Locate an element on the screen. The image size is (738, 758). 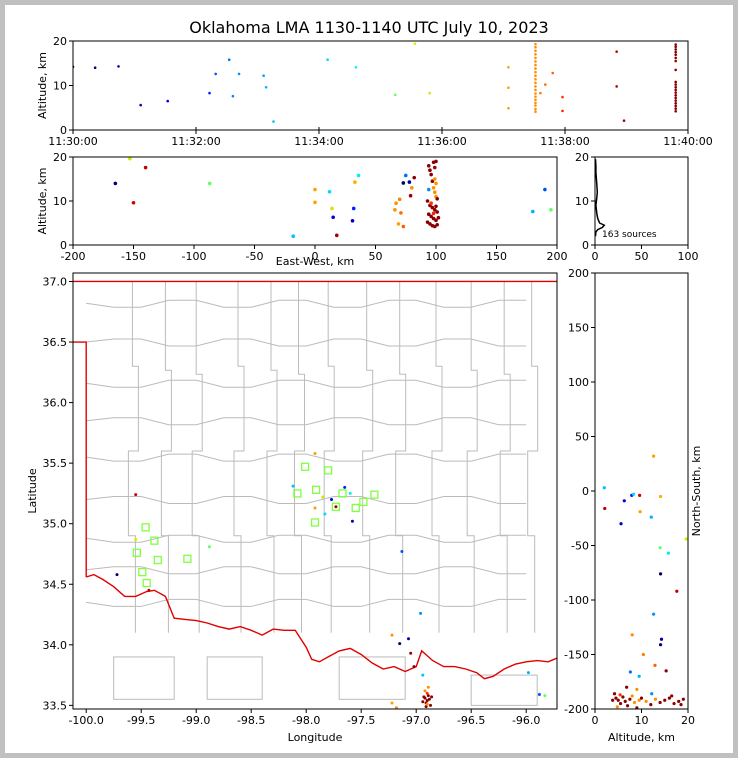
time-altitude-points is located at coordinates (375, 82).